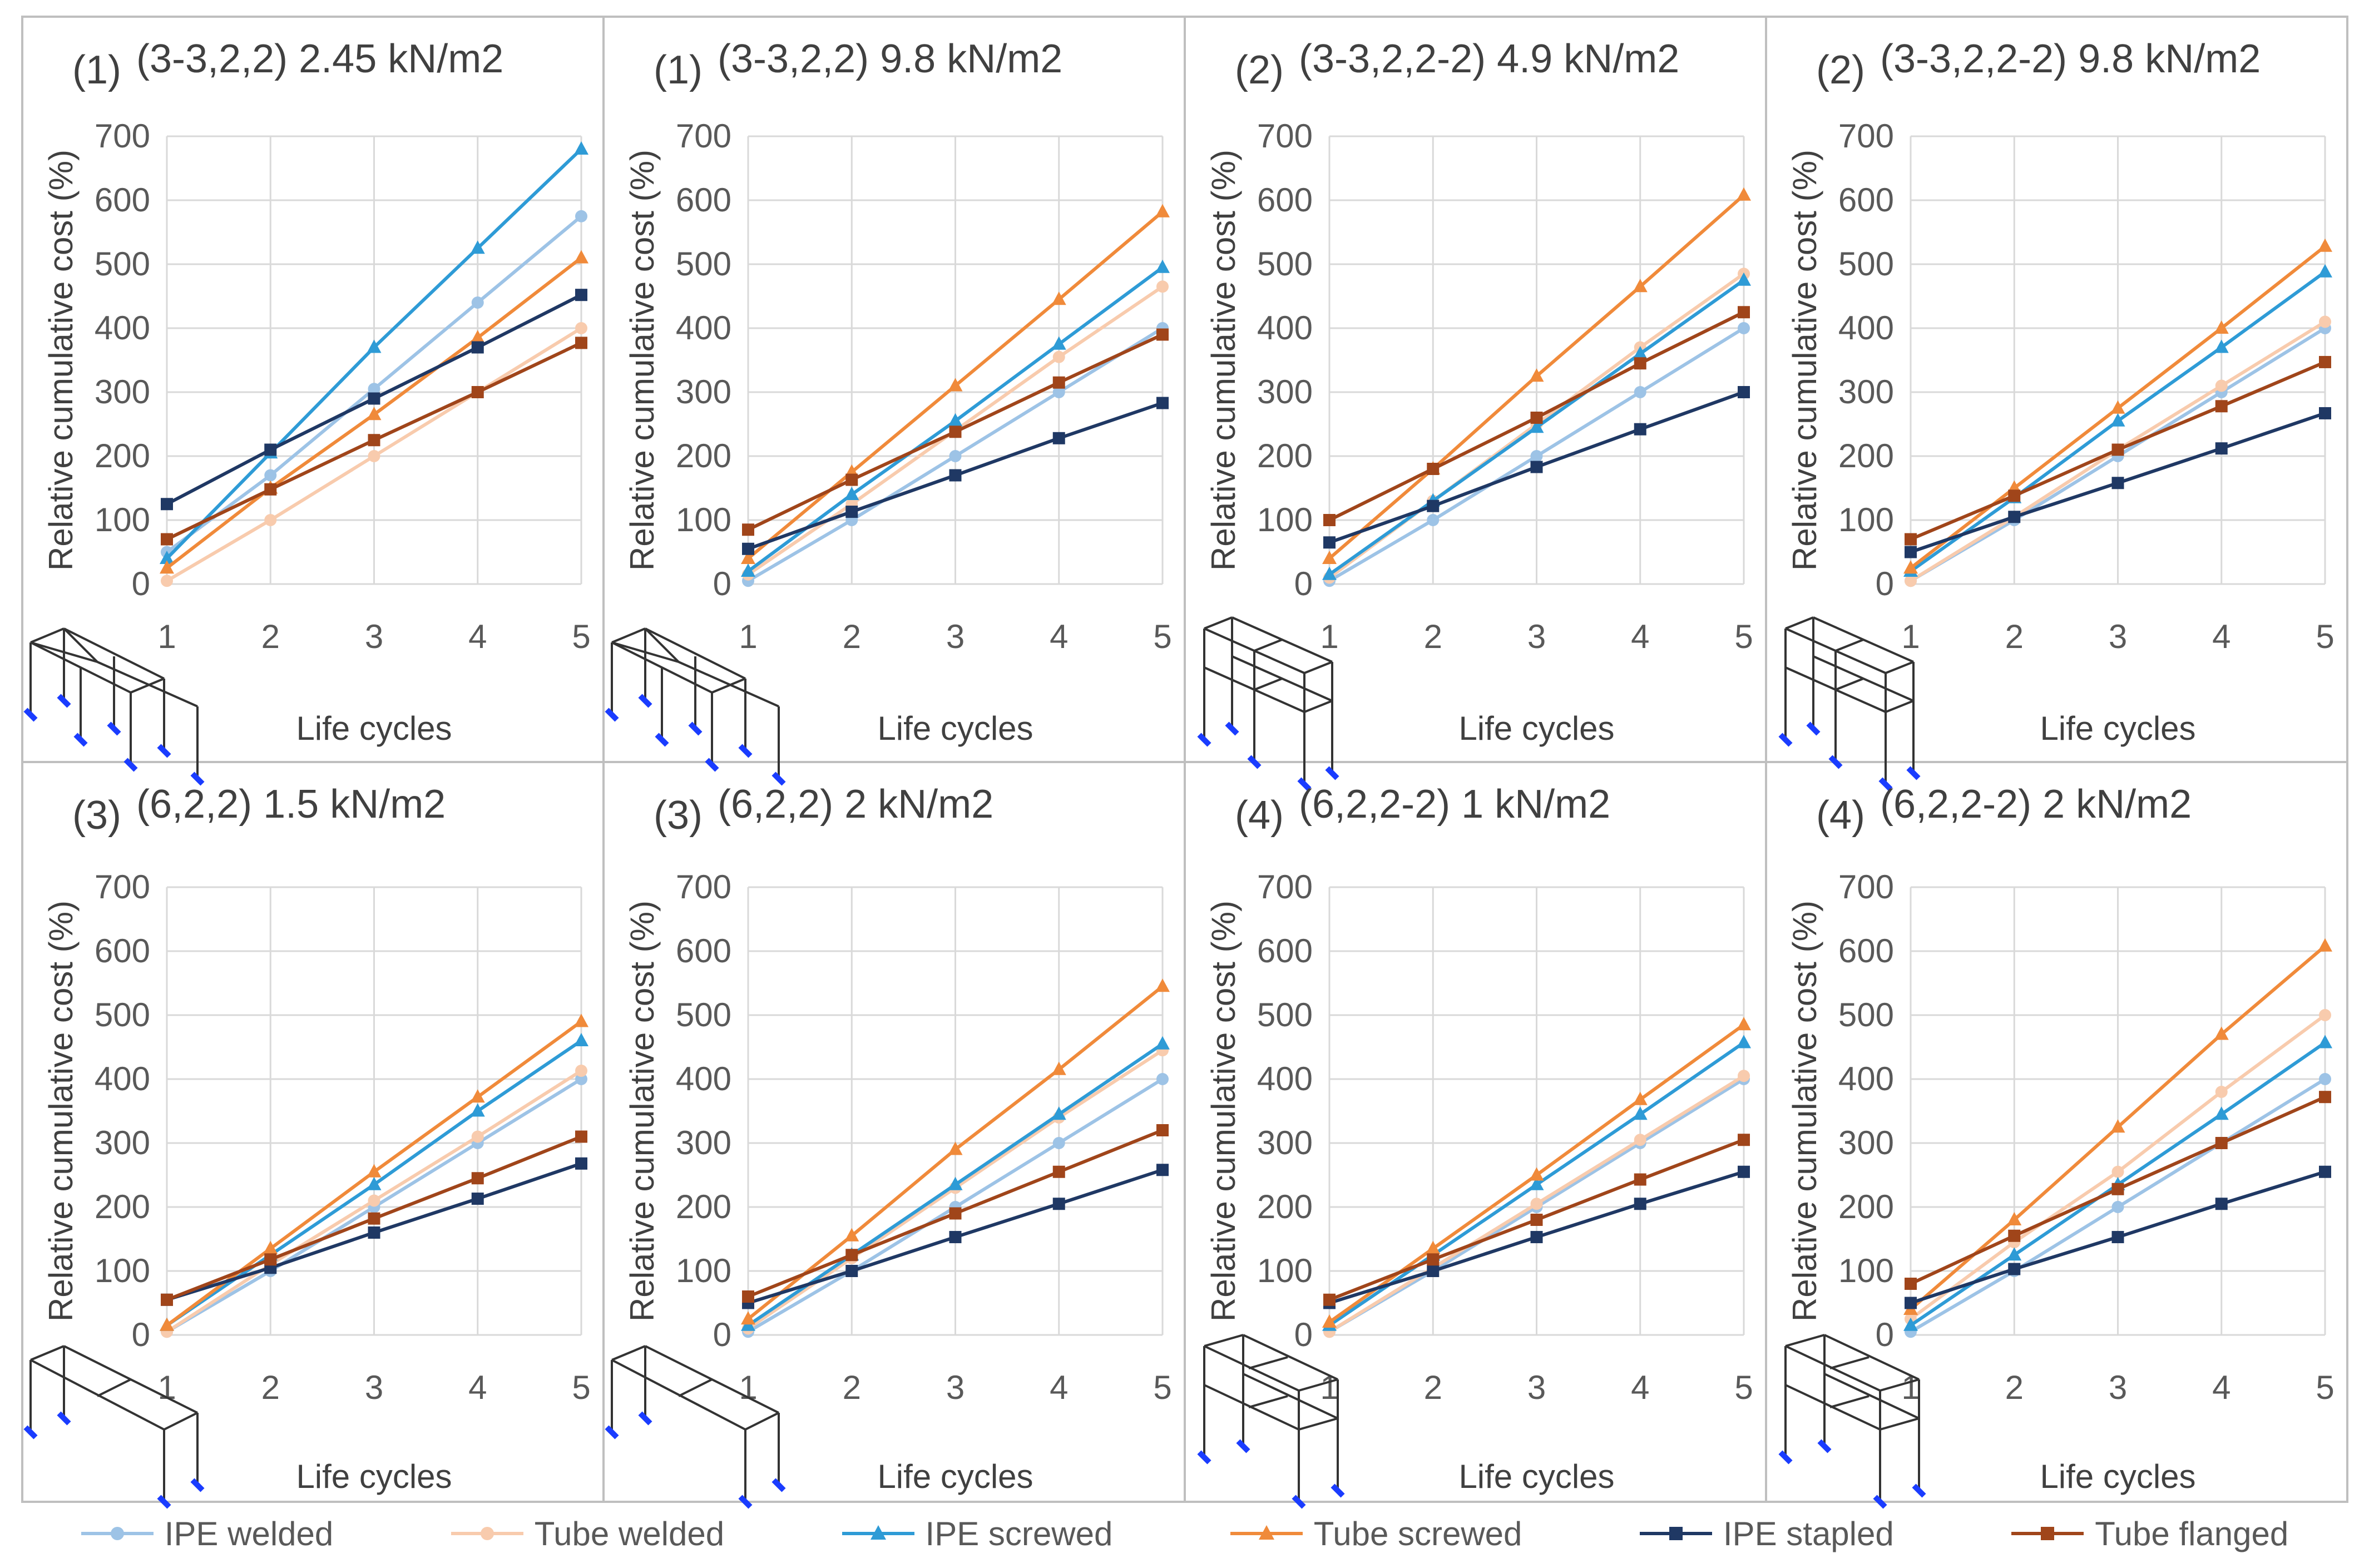 The height and width of the screenshot is (1568, 2369). Describe the element at coordinates (2036, 804) in the screenshot. I see `chart-title: (6,2,2-2) 2 kN/m2` at that location.